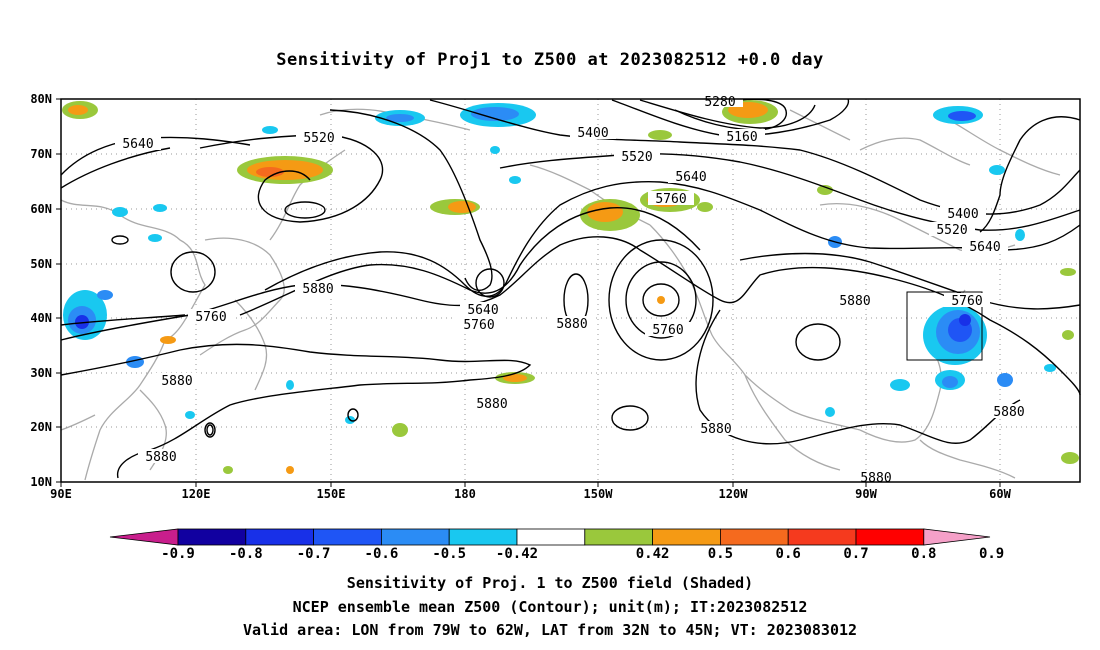 Image resolution: width=1100 pixels, height=650 pixels. I want to click on y-axis-label: 80N, so click(41, 99).